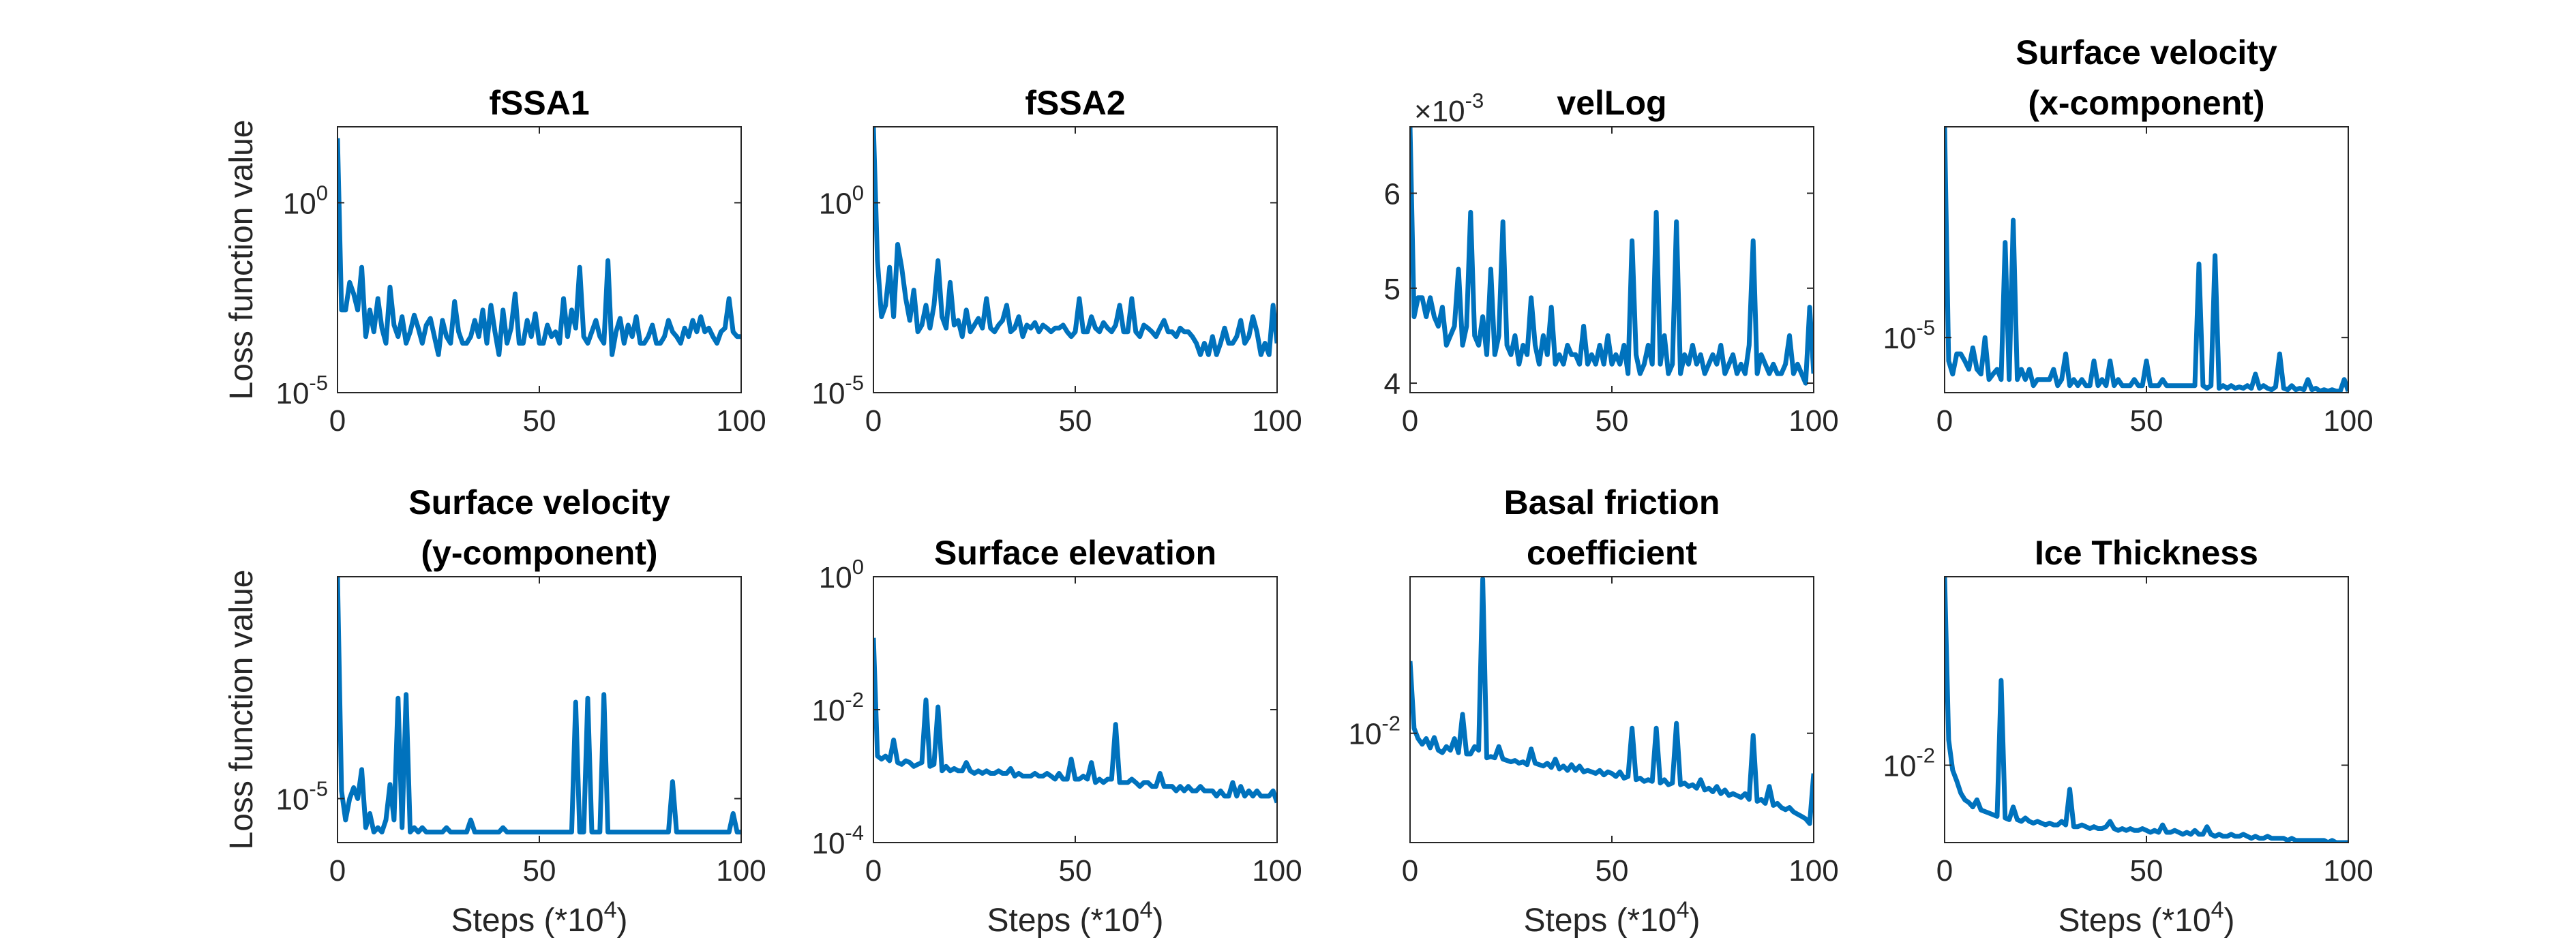  What do you see at coordinates (854, 833) in the screenshot?
I see `y-tick-exponent: -4` at bounding box center [854, 833].